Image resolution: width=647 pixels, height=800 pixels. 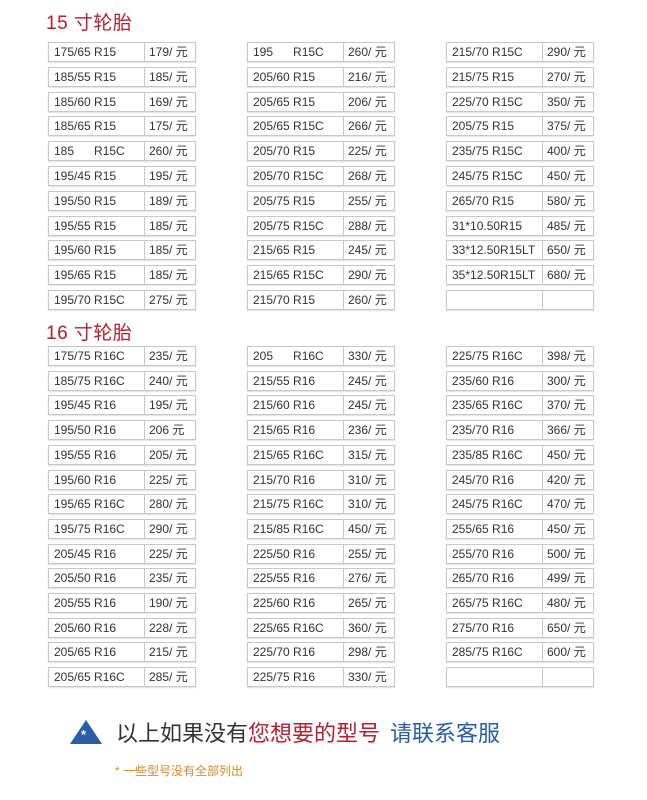 What do you see at coordinates (495, 405) in the screenshot?
I see `tire-size: 235/65 R16C` at bounding box center [495, 405].